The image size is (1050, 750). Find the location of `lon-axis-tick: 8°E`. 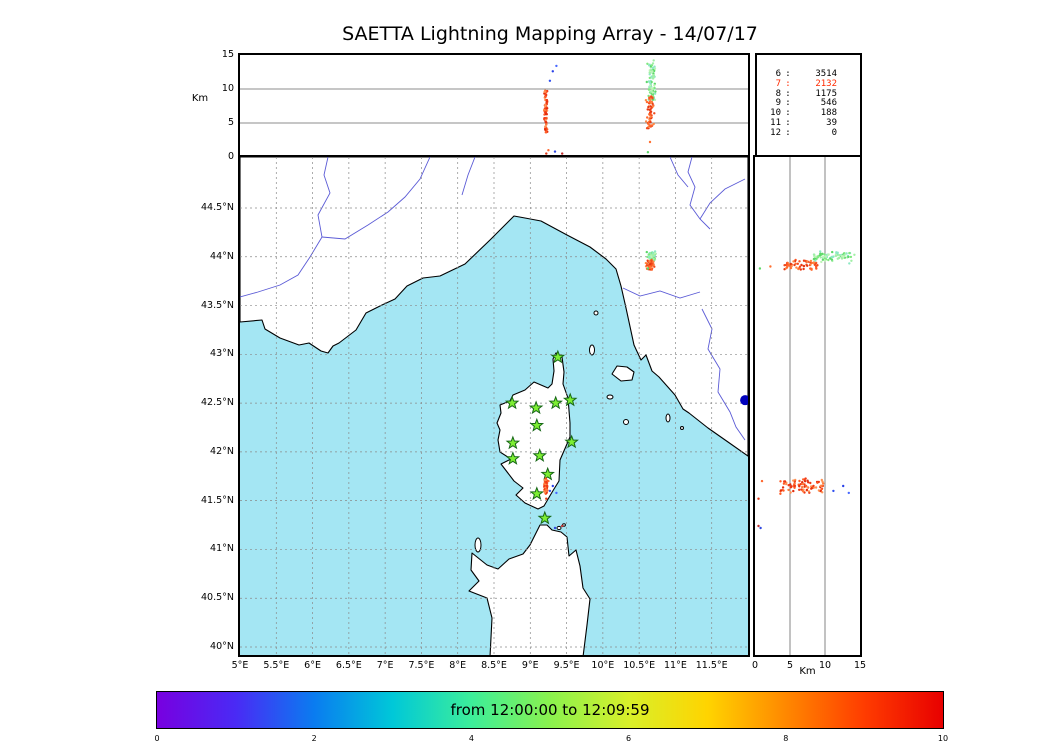

lon-axis-tick: 8°E is located at coordinates (458, 665).